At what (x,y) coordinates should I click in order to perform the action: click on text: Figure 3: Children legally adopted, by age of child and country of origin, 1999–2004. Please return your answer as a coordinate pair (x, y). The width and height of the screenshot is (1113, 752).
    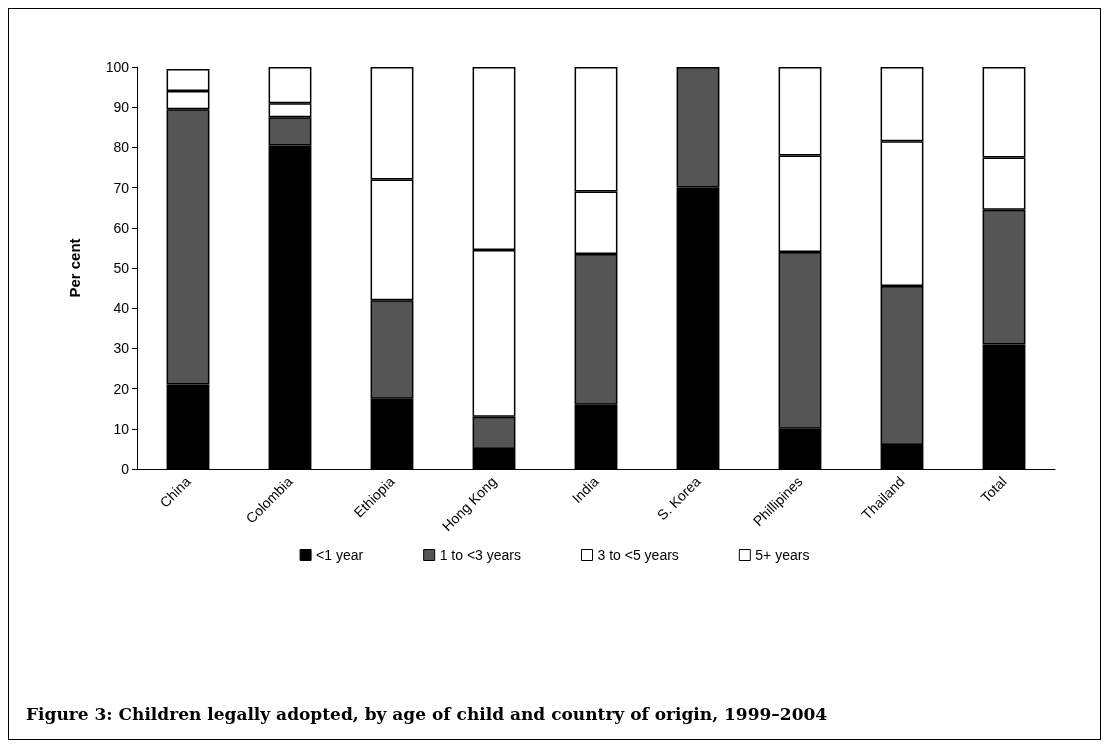
    Looking at the image, I should click on (427, 713).